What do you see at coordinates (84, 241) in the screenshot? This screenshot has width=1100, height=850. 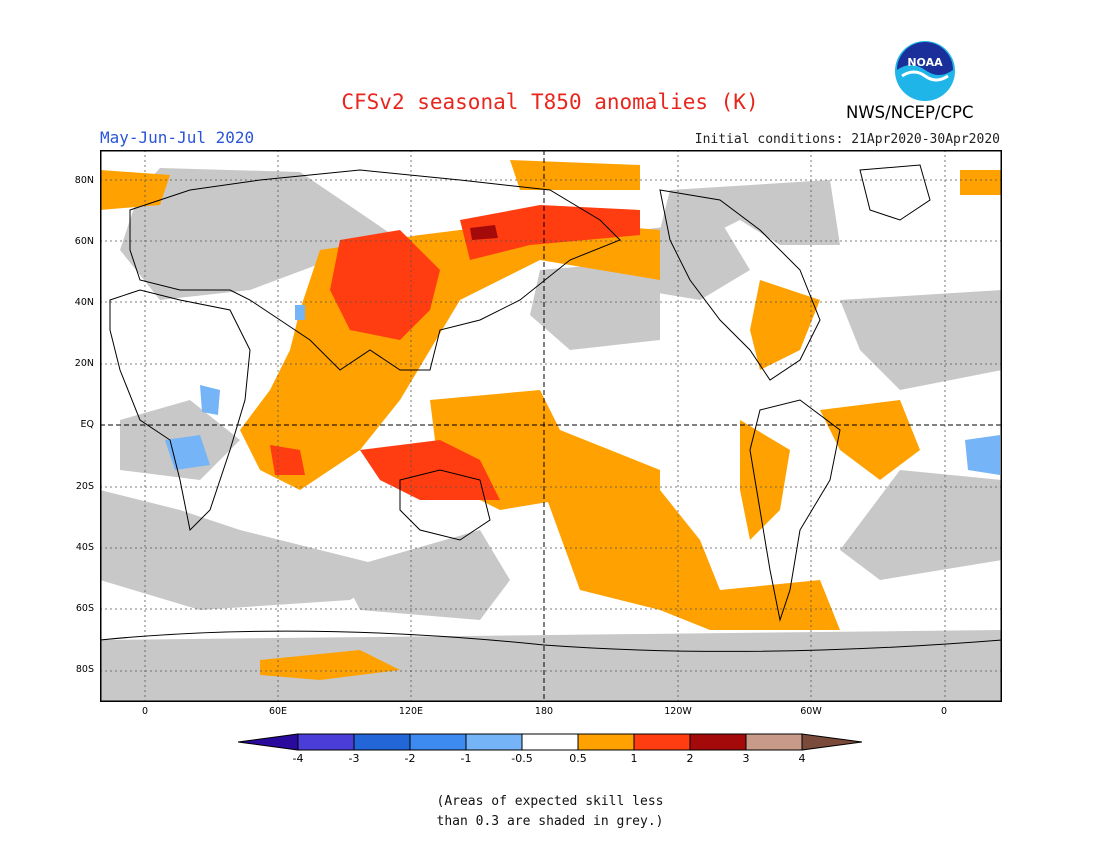 I see `lat-label-60n: 60N` at bounding box center [84, 241].